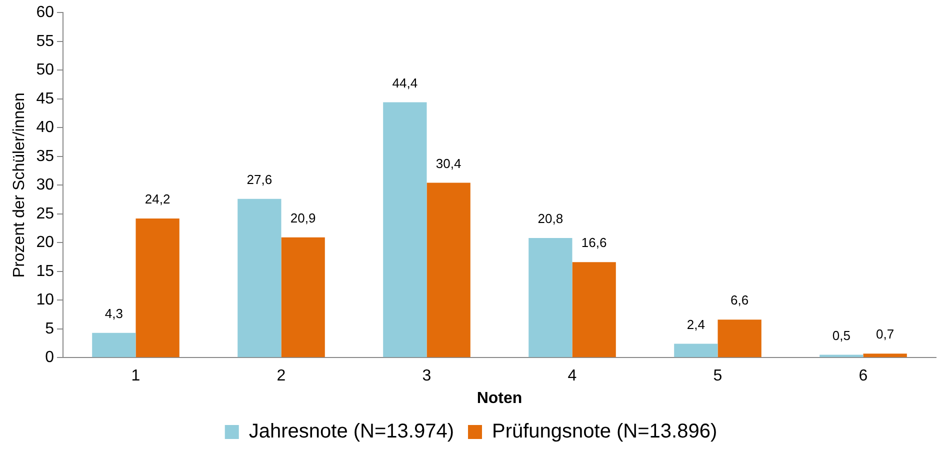  What do you see at coordinates (303, 218) in the screenshot?
I see `data-label: 20,9` at bounding box center [303, 218].